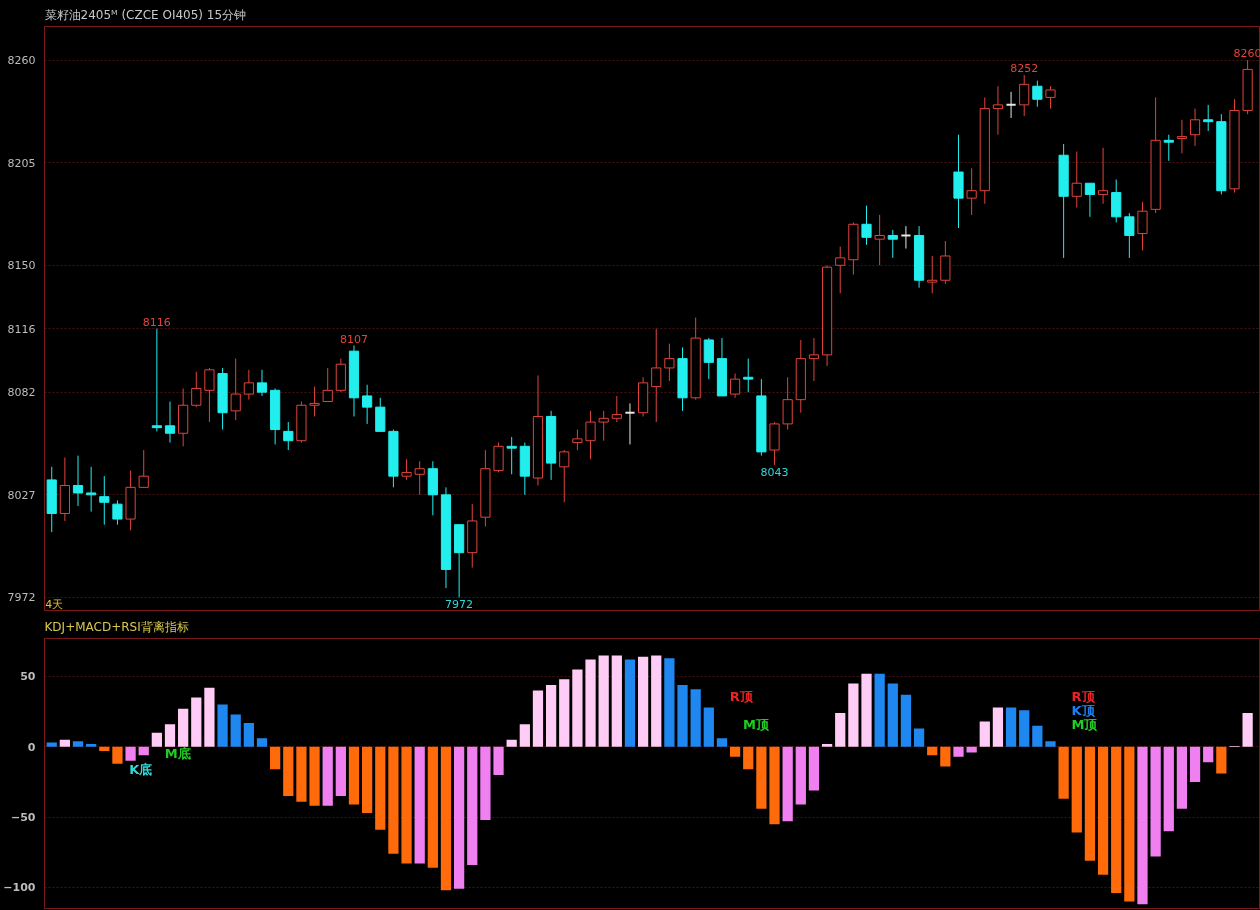 The height and width of the screenshot is (910, 1260). I want to click on y-tick-label: 7972, so click(21, 598).